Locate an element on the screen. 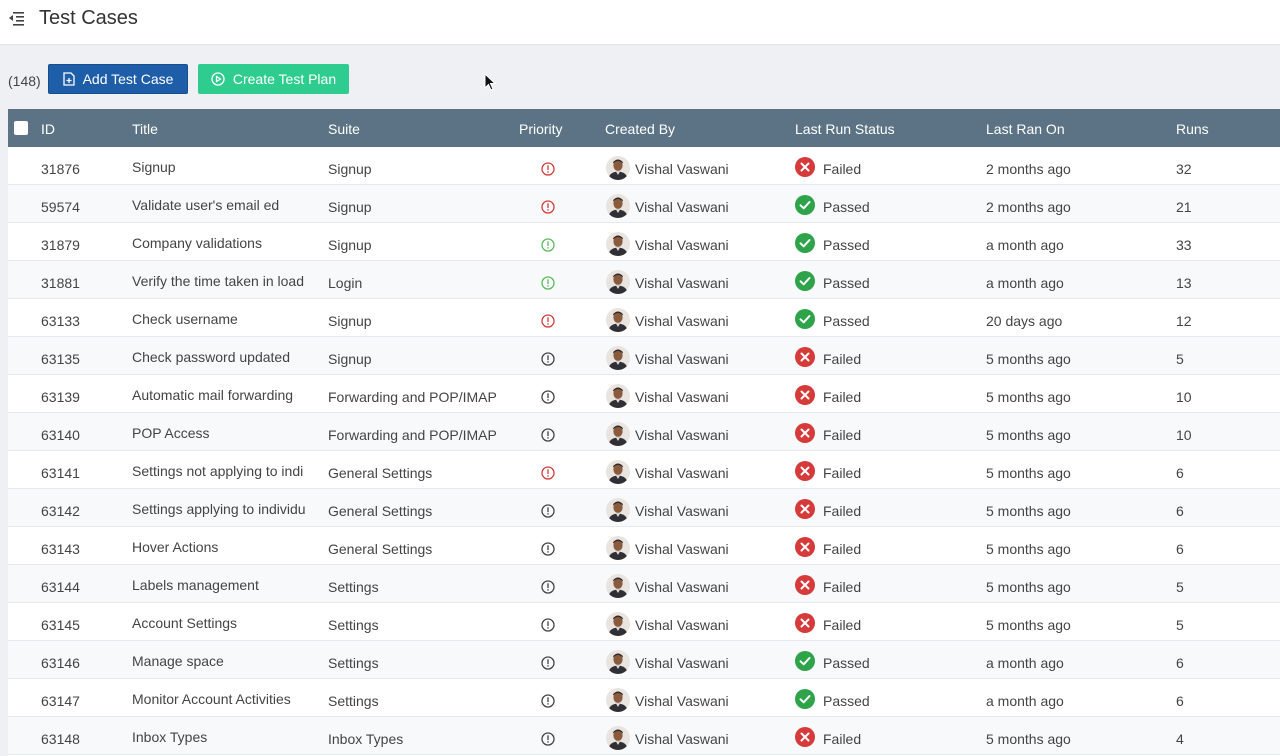 Image resolution: width=1280 pixels, height=756 pixels. test-case-id: 31879 is located at coordinates (60, 245).